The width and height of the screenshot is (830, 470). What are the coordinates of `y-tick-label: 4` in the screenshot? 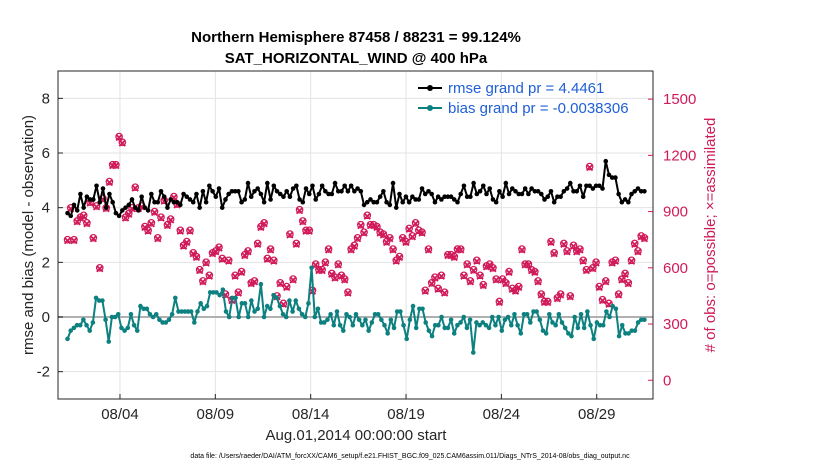 It's located at (46, 208).